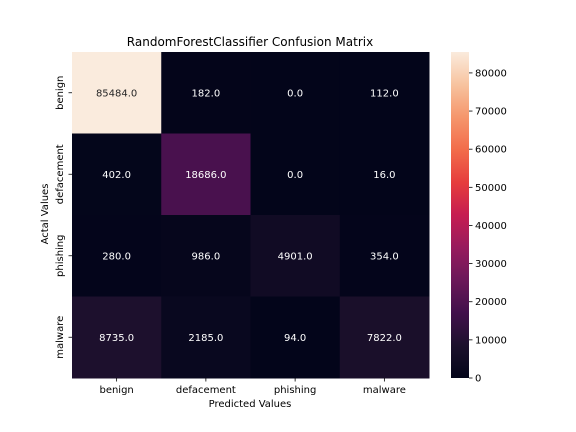 The height and width of the screenshot is (432, 576). Describe the element at coordinates (252, 387) in the screenshot. I see `x-tick-labels: benign defacement phishing malware` at that location.